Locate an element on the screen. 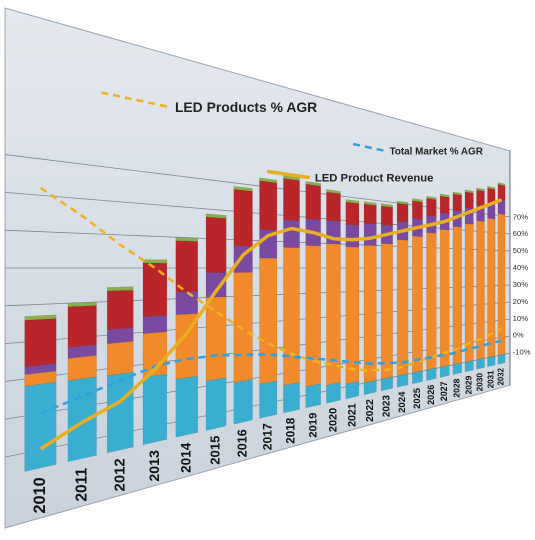  x-tick-label: 2016 is located at coordinates (243, 443).